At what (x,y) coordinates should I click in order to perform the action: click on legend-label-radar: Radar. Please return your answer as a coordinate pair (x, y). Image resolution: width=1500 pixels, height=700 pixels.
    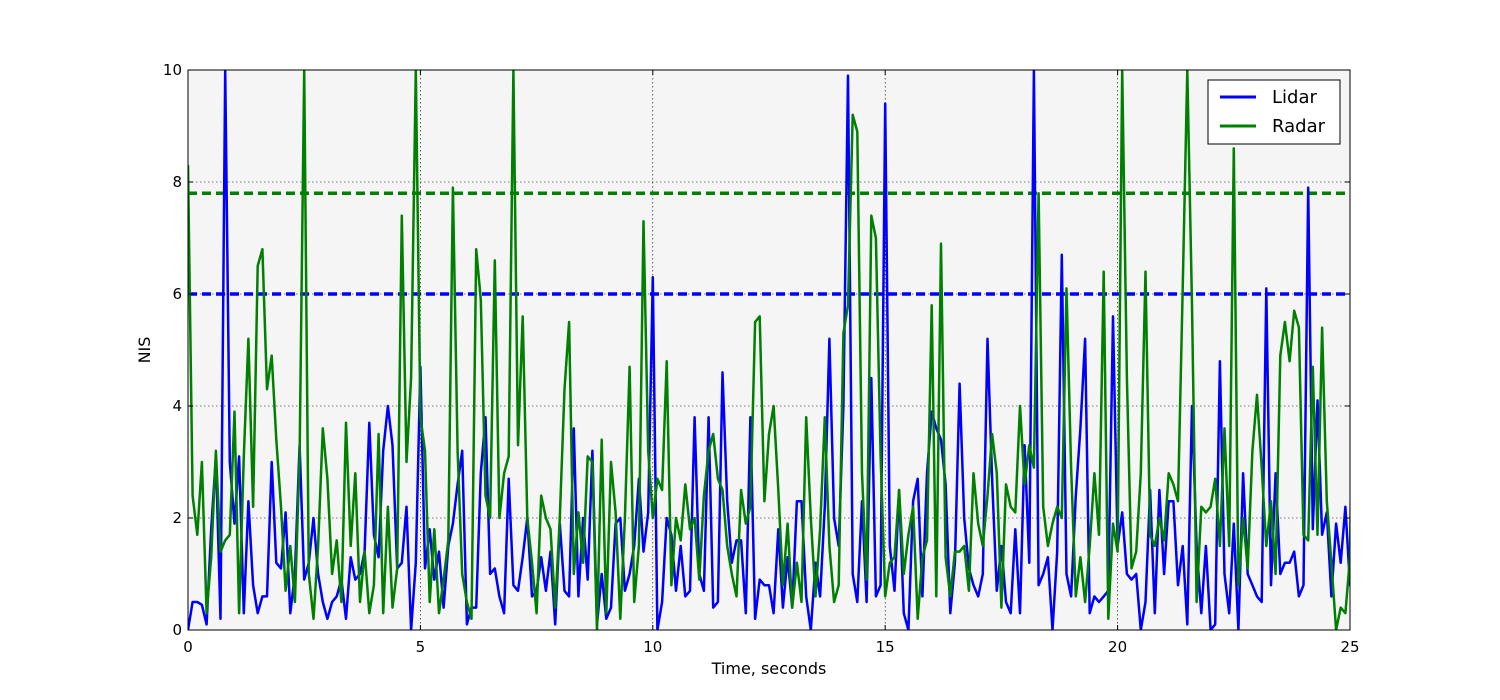
    Looking at the image, I should click on (1299, 126).